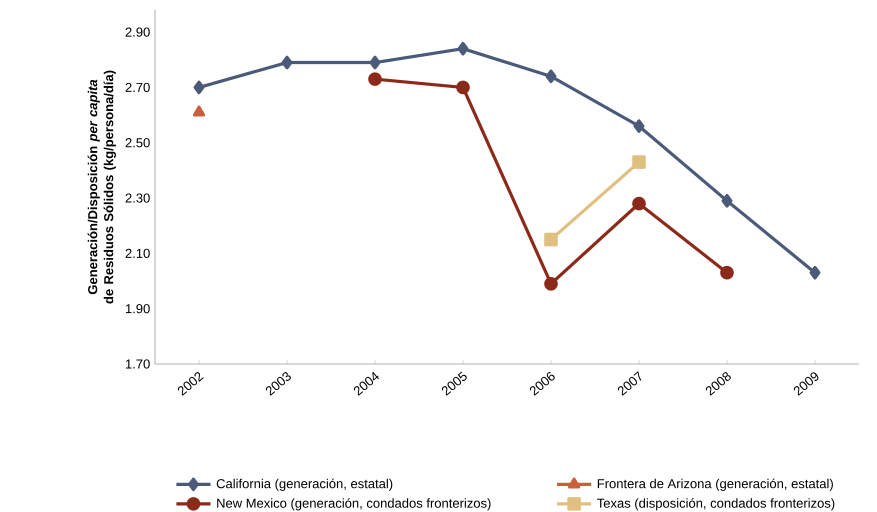 This screenshot has height=512, width=877. I want to click on y-tick-label: 2.50, so click(138, 143).